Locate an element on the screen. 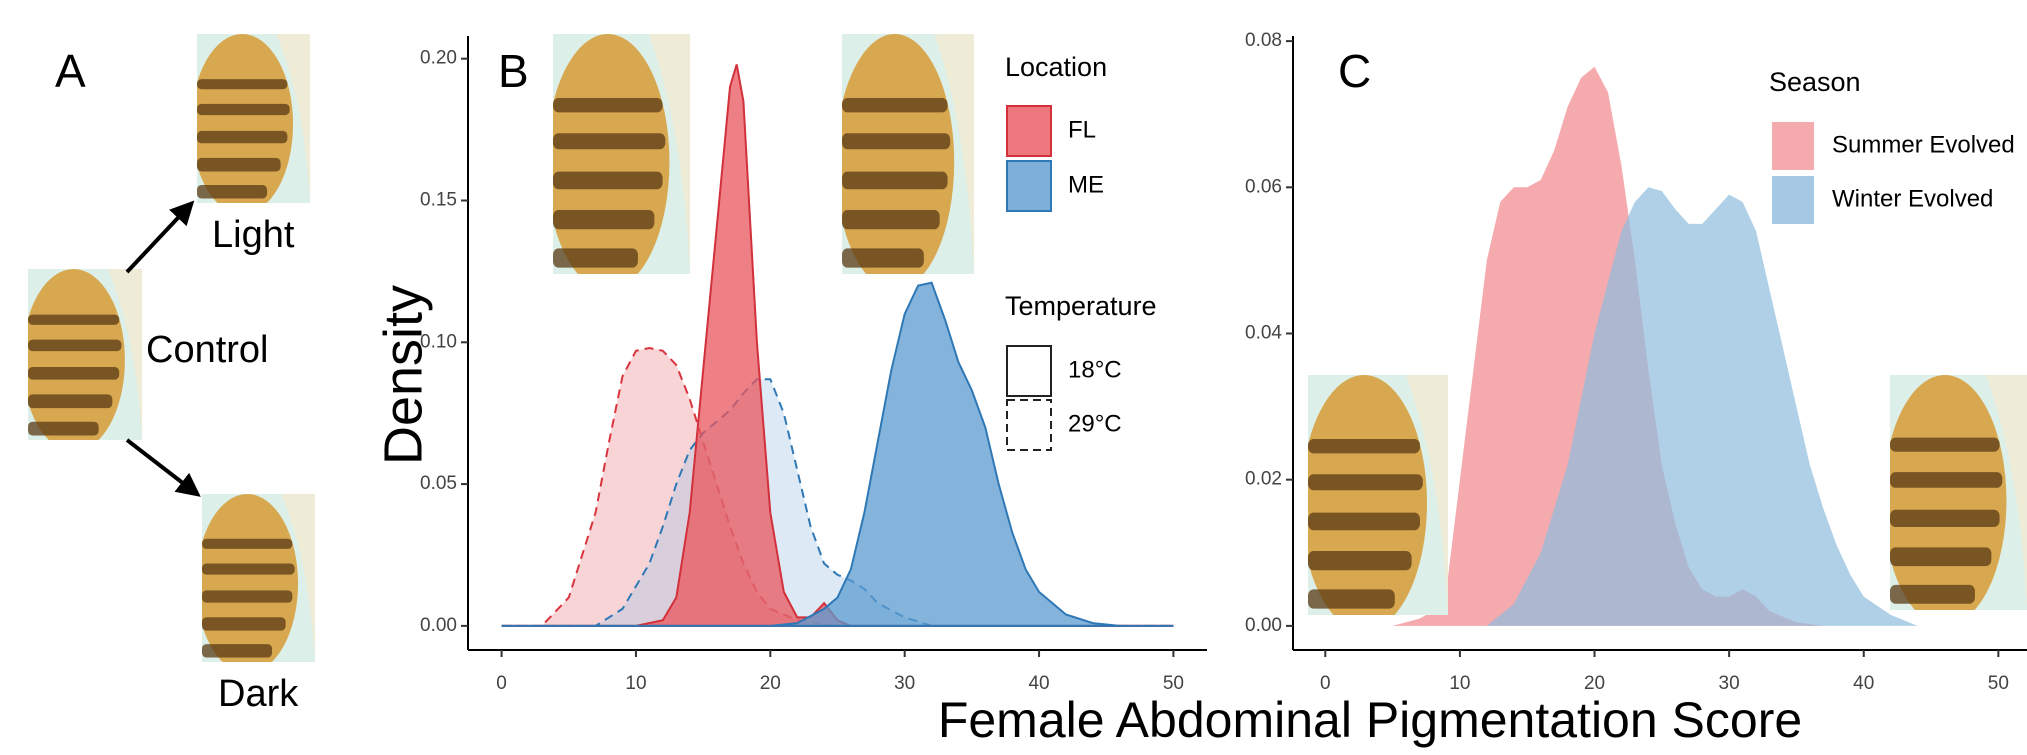 The height and width of the screenshot is (755, 2027). legend-label: Summer Evolved is located at coordinates (1923, 144).